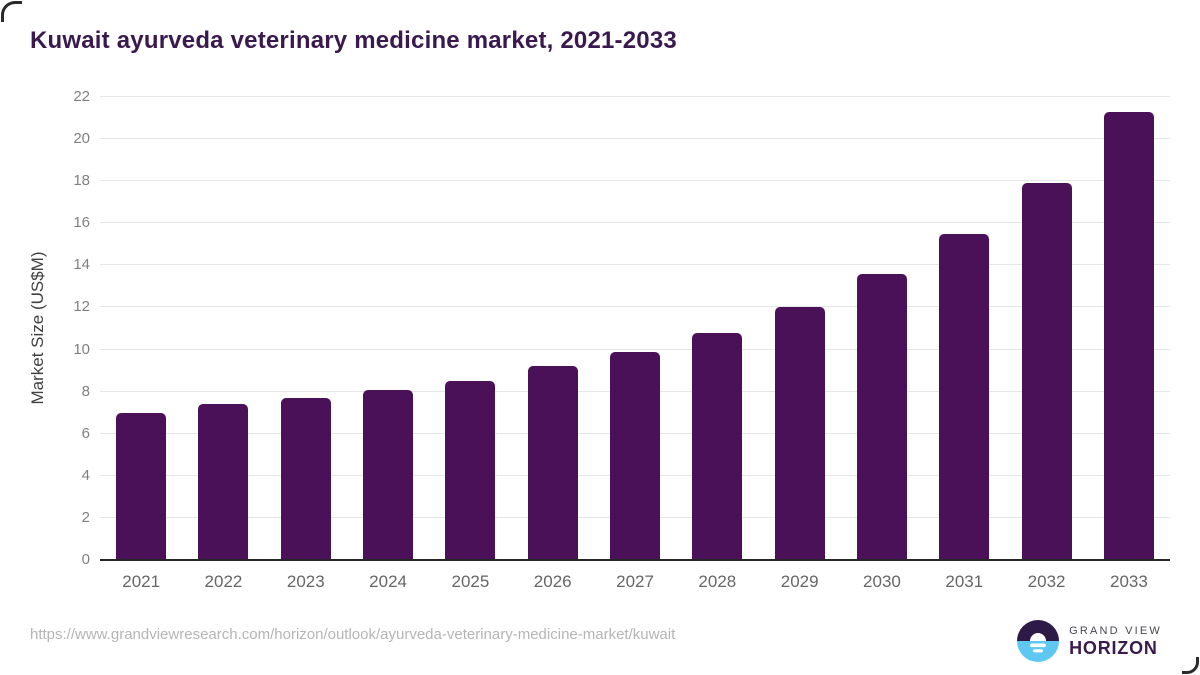 The image size is (1200, 675). I want to click on bar-2028, so click(717, 446).